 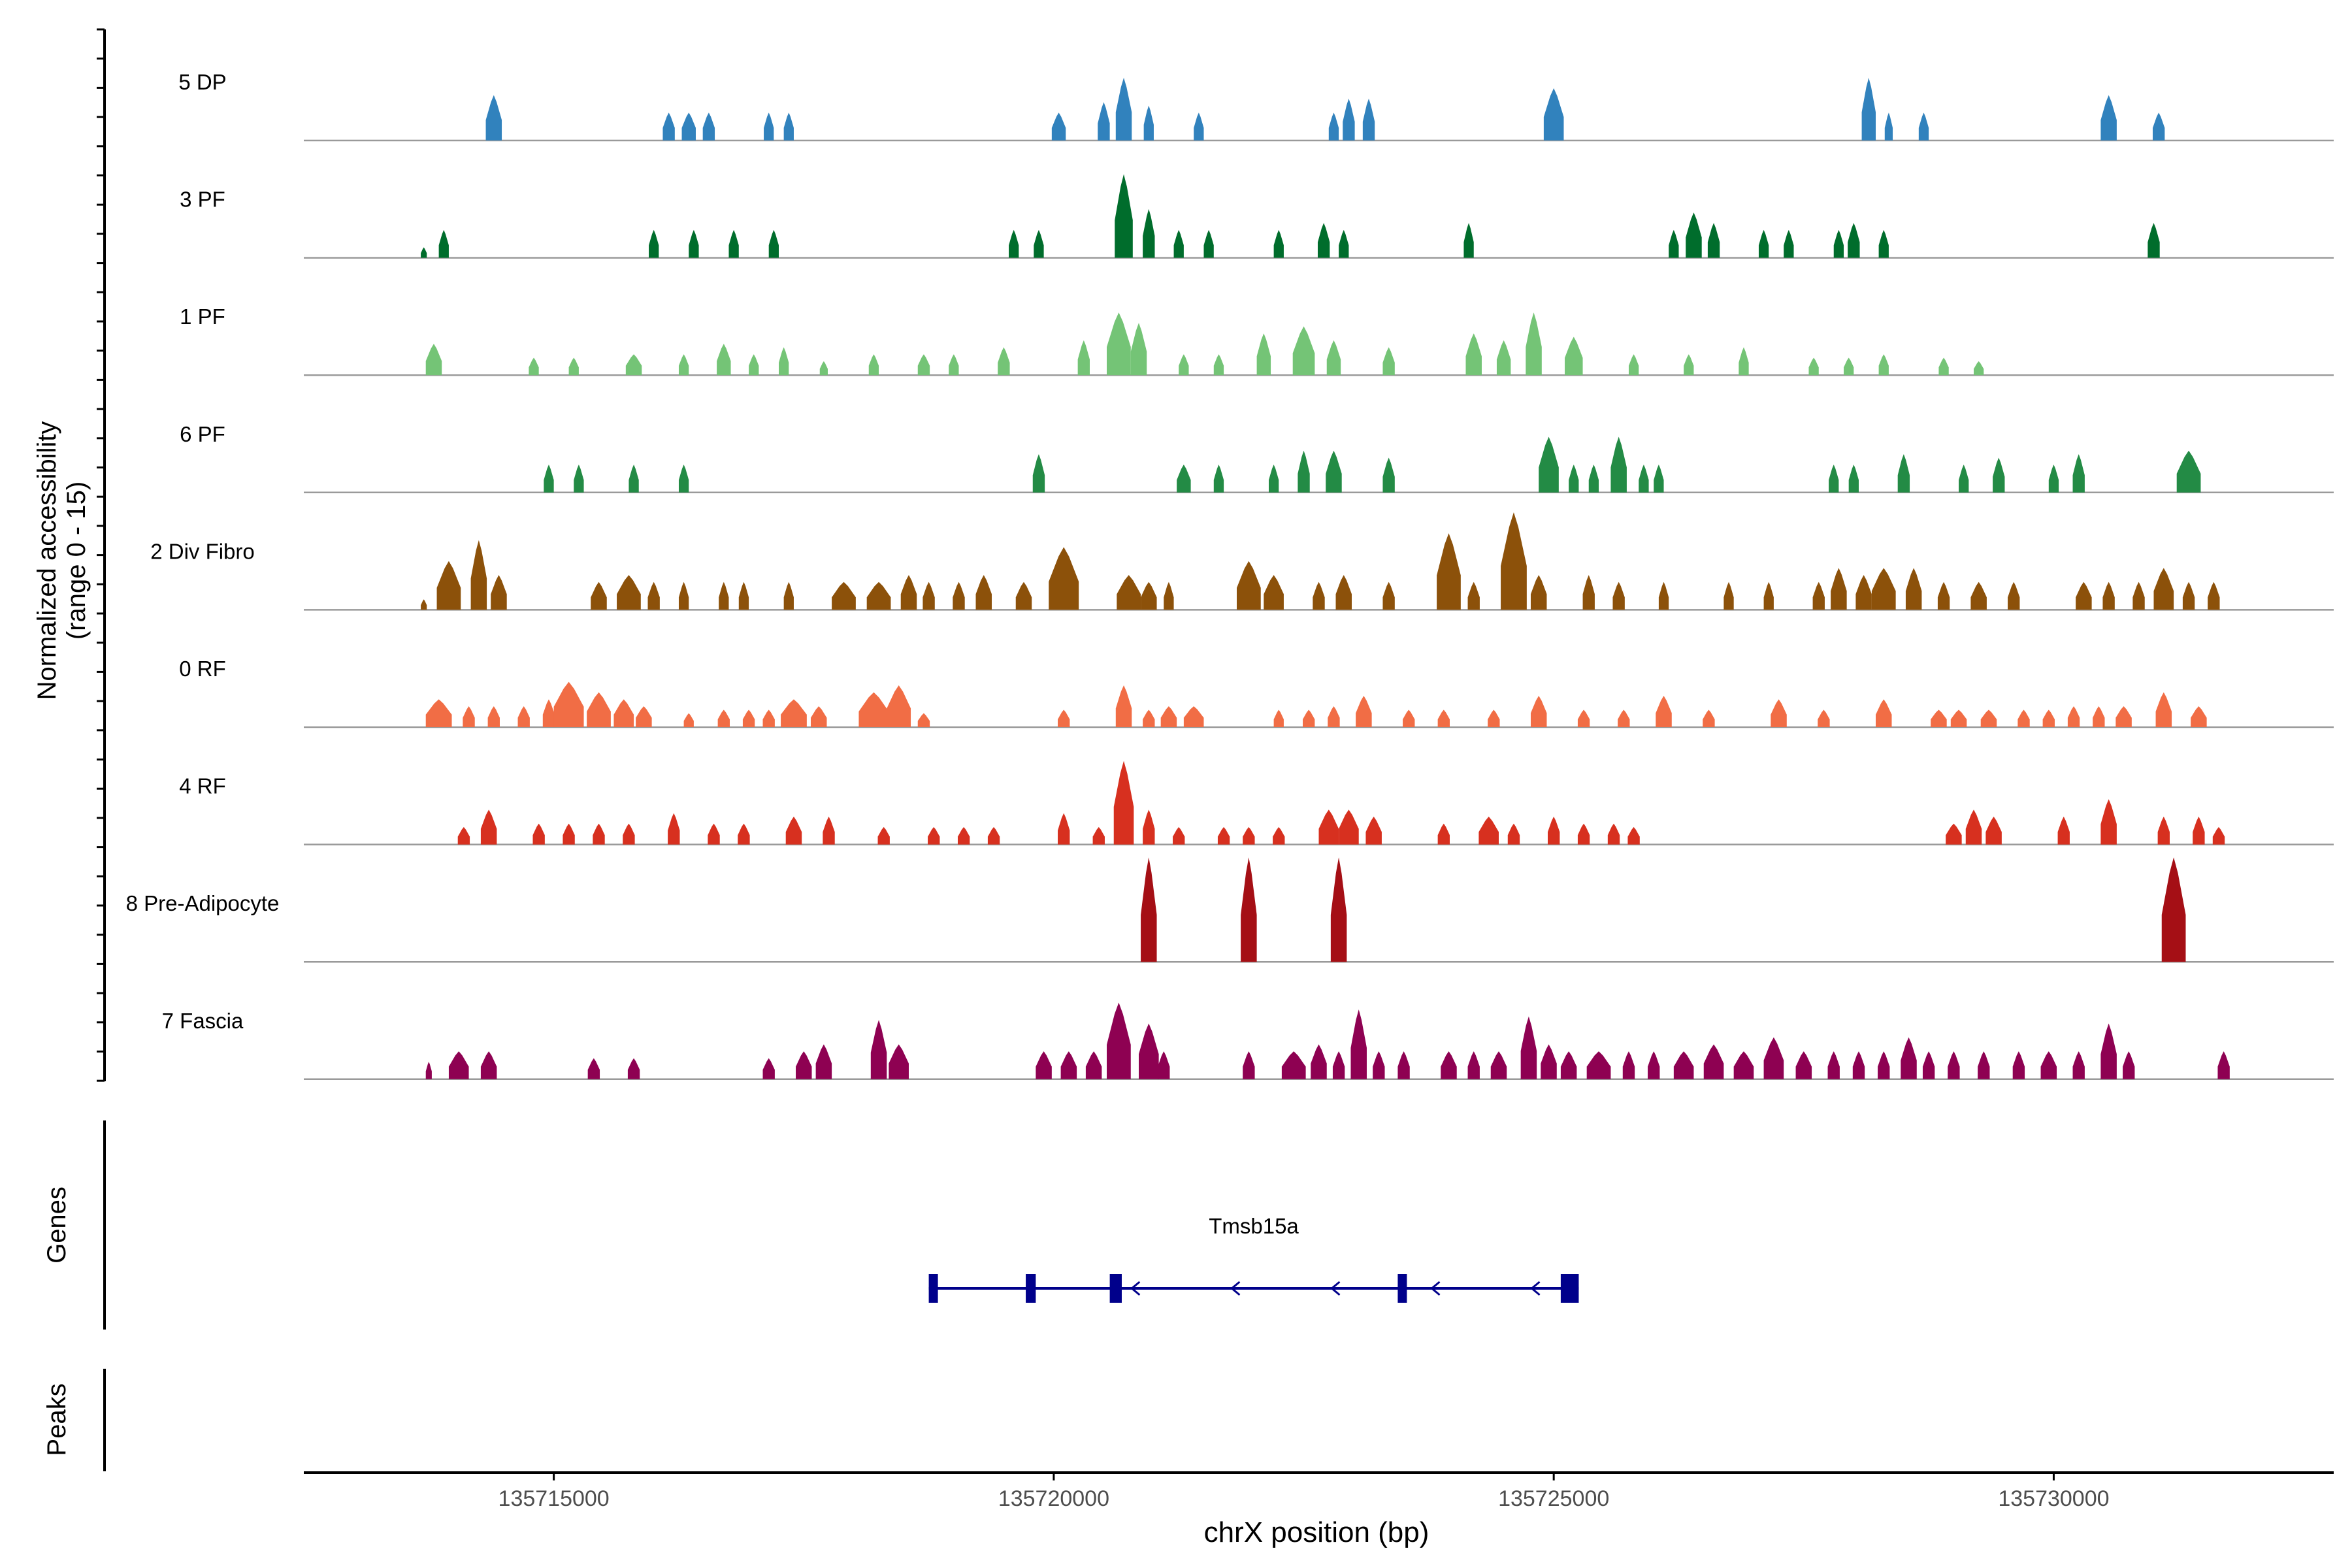 I want to click on track-6: 4 RF, so click(x=1256, y=802).